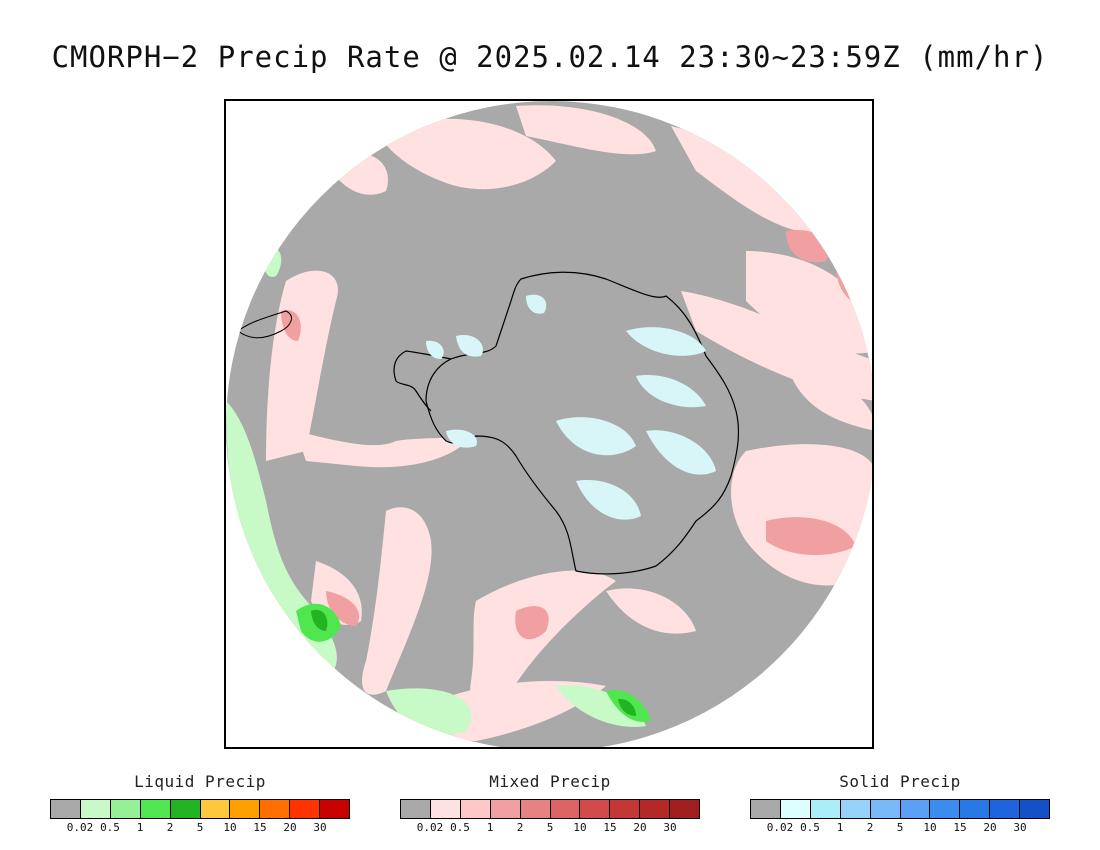 This screenshot has height=850, width=1100. I want to click on colorbar-ticks-liquid: 0.02 0.5 1 2 5 10 15 20 30, so click(200, 829).